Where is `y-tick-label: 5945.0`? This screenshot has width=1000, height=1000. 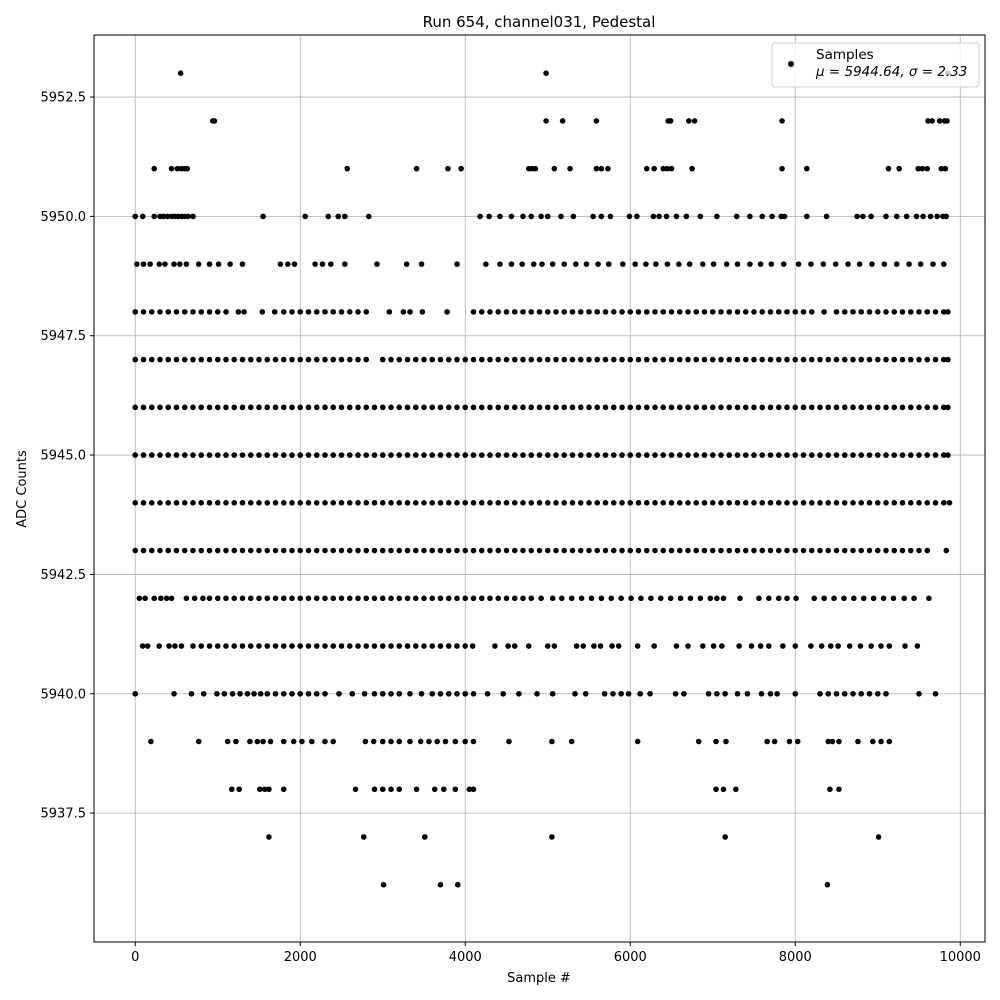 y-tick-label: 5945.0 is located at coordinates (64, 456).